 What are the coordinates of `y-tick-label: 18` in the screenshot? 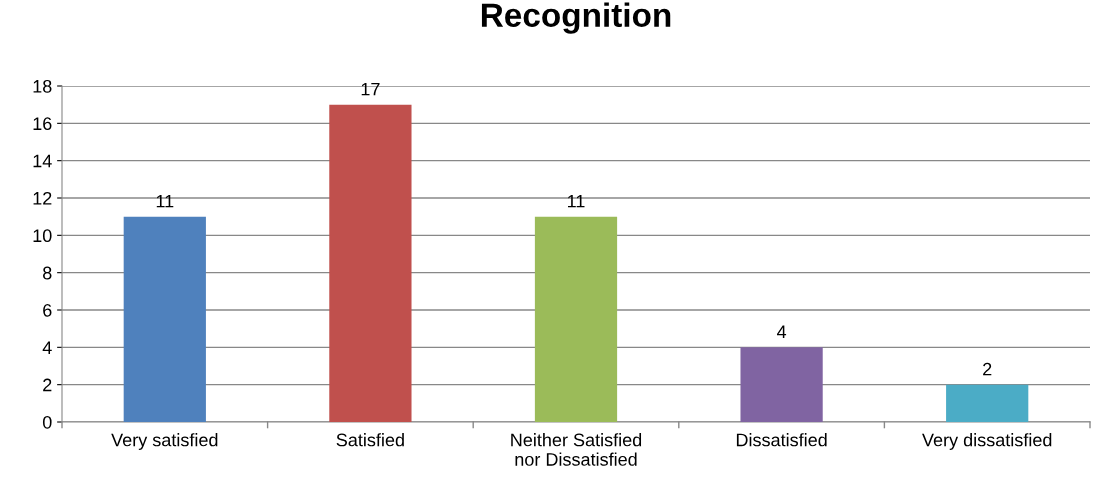 It's located at (42, 86).